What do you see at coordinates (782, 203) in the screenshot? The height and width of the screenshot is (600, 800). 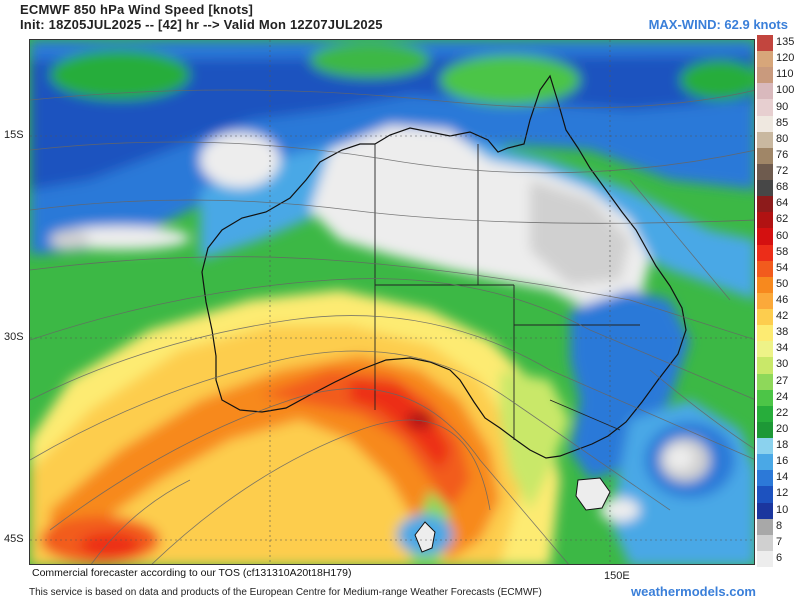 I see `colorbar-label-64: 64` at bounding box center [782, 203].